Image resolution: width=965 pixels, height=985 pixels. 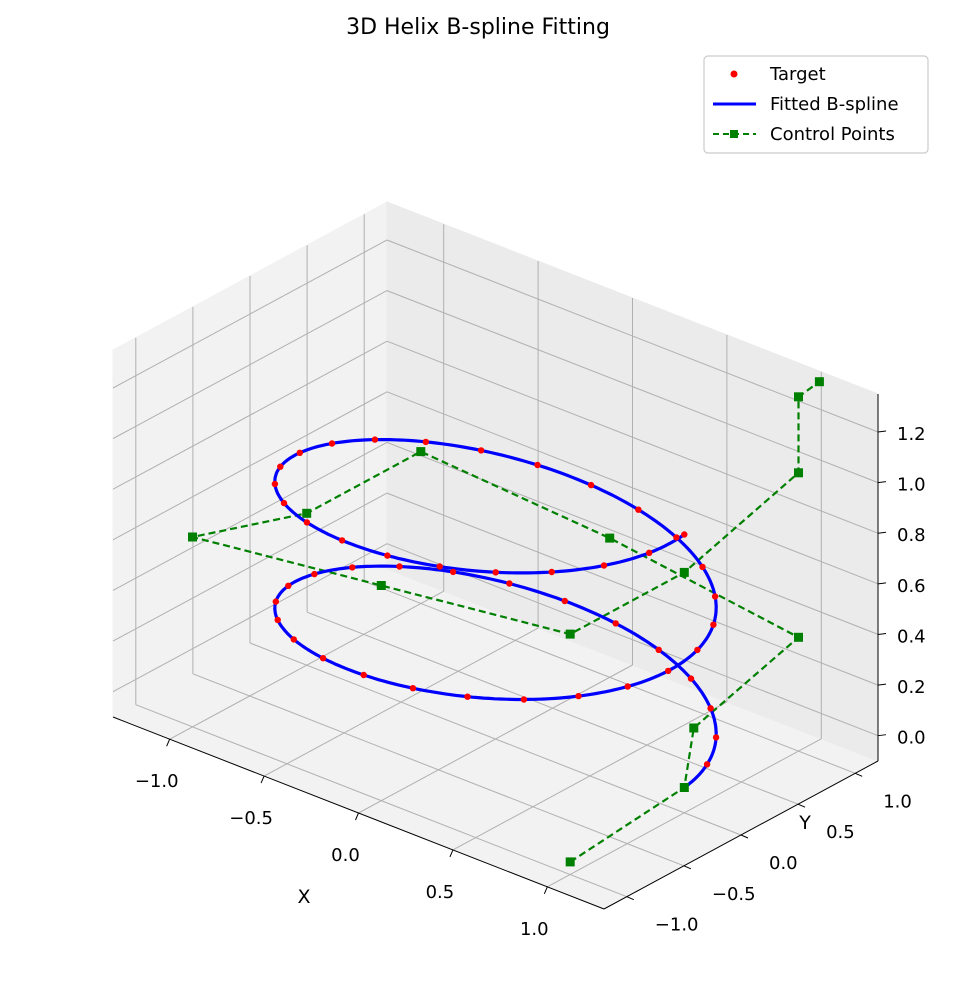 I want to click on y-tick-label: −0.5, so click(x=734, y=894).